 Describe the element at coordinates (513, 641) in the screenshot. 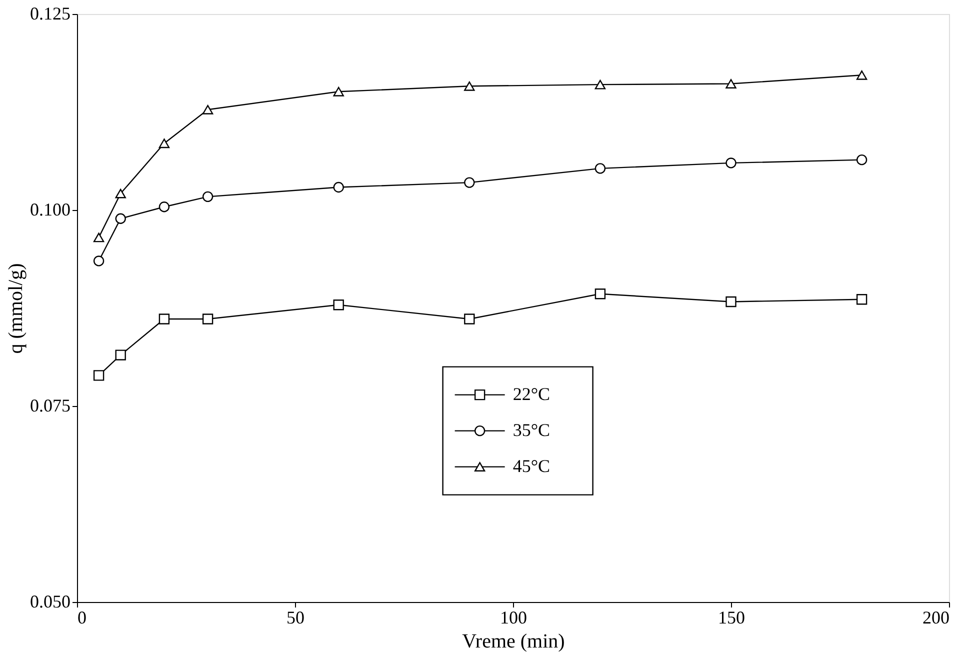

I see `x-axis-title: Vreme (min)` at that location.